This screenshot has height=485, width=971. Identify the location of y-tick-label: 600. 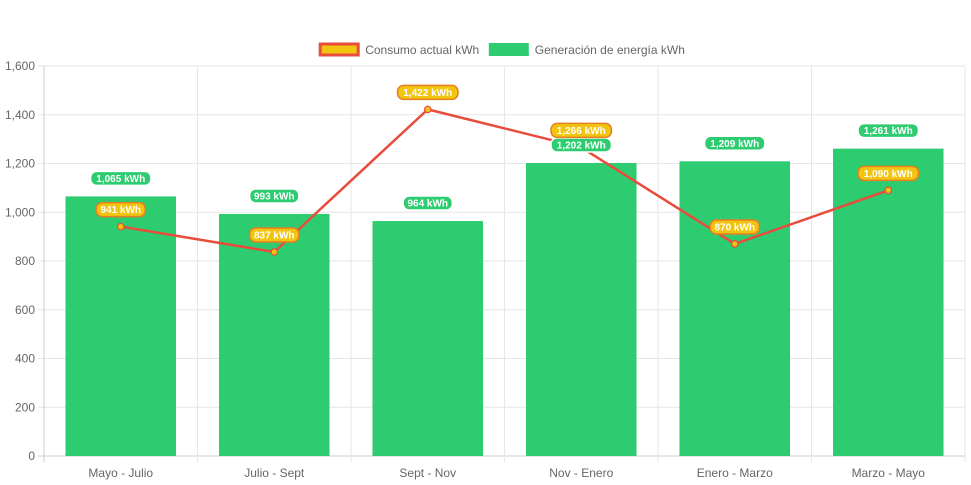
(25, 310).